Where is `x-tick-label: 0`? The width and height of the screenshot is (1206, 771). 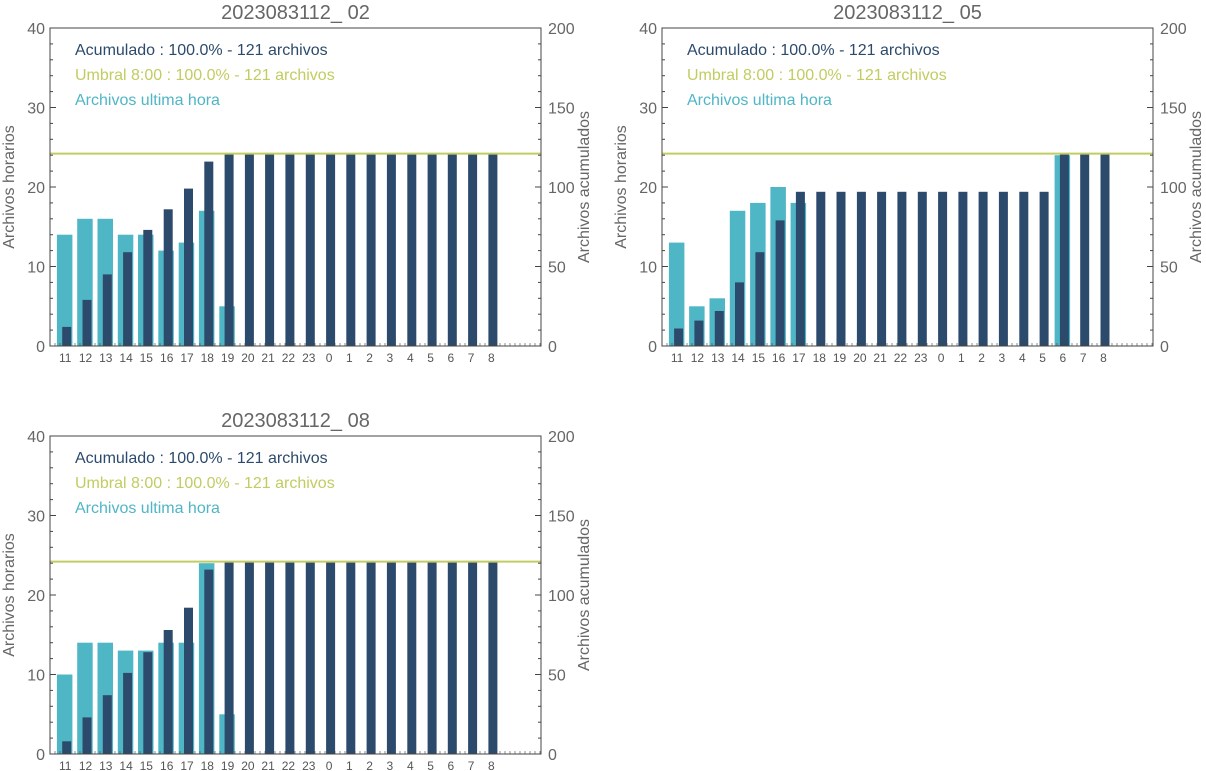
x-tick-label: 0 is located at coordinates (329, 358).